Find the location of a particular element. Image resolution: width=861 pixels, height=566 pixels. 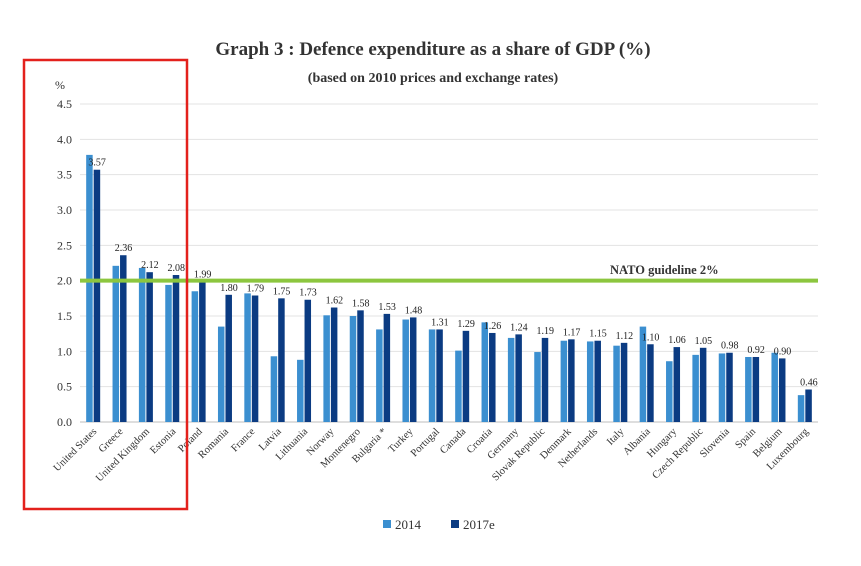

bar-2014-croatia is located at coordinates (485, 372).